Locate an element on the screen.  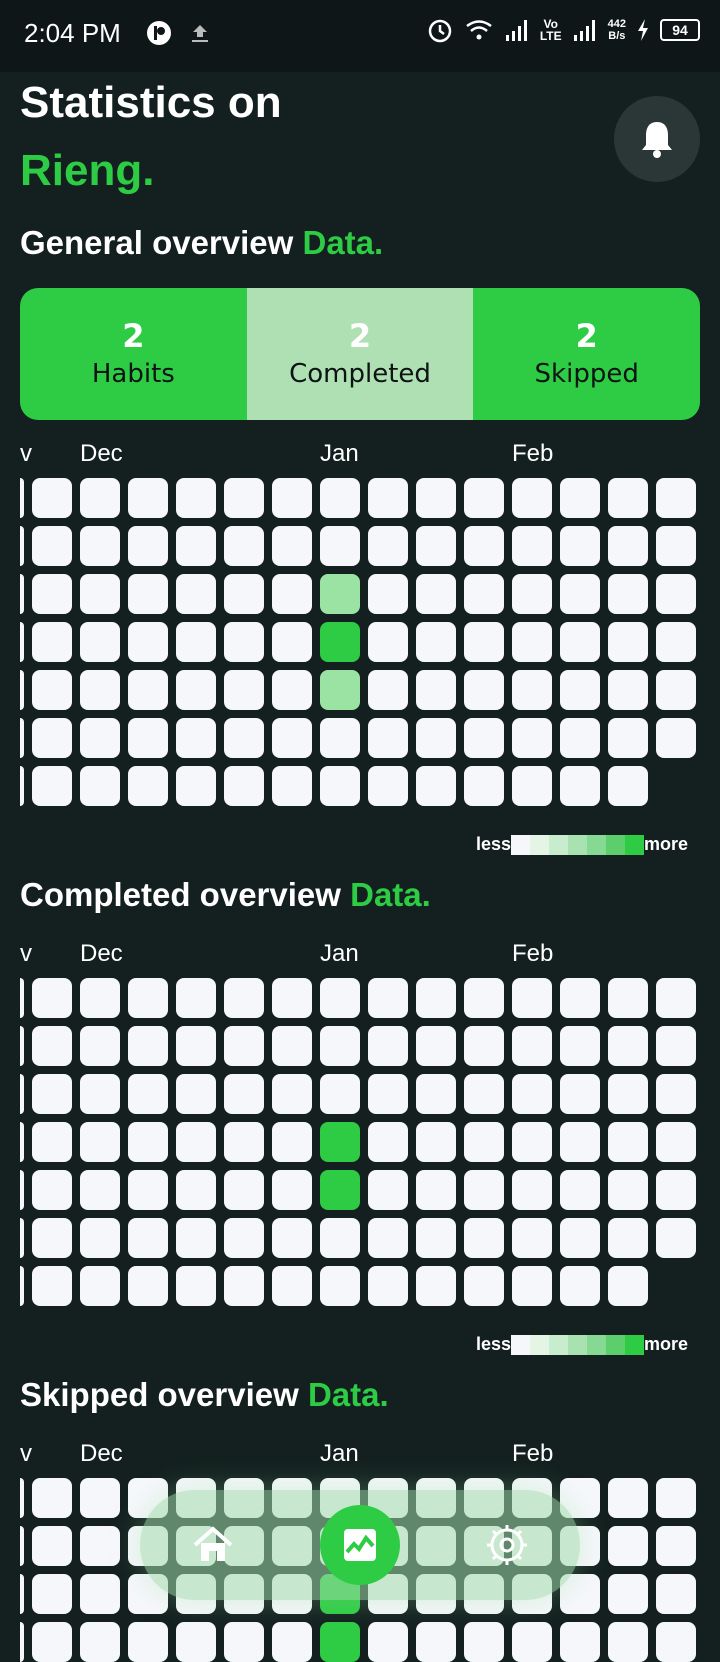
overview-stats-card: 2 Habits 2 Completed 2 Skipped is located at coordinates (360, 354).